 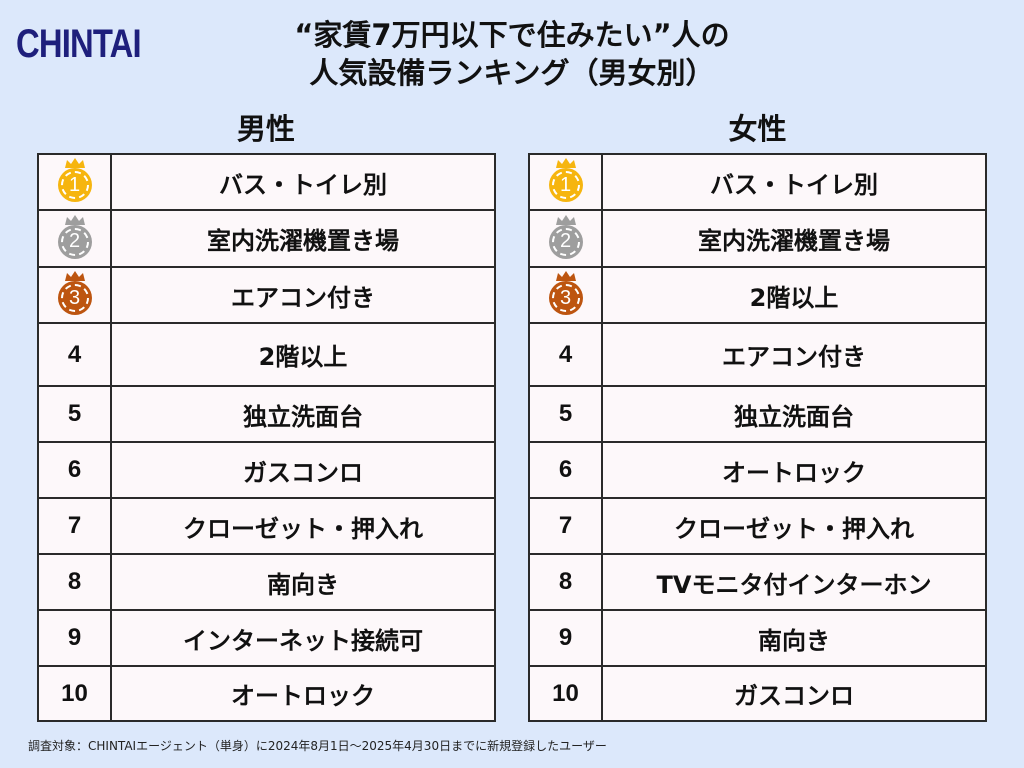 I want to click on ranking-row: 8 TVモニタ付インターホン, so click(x=757, y=582).